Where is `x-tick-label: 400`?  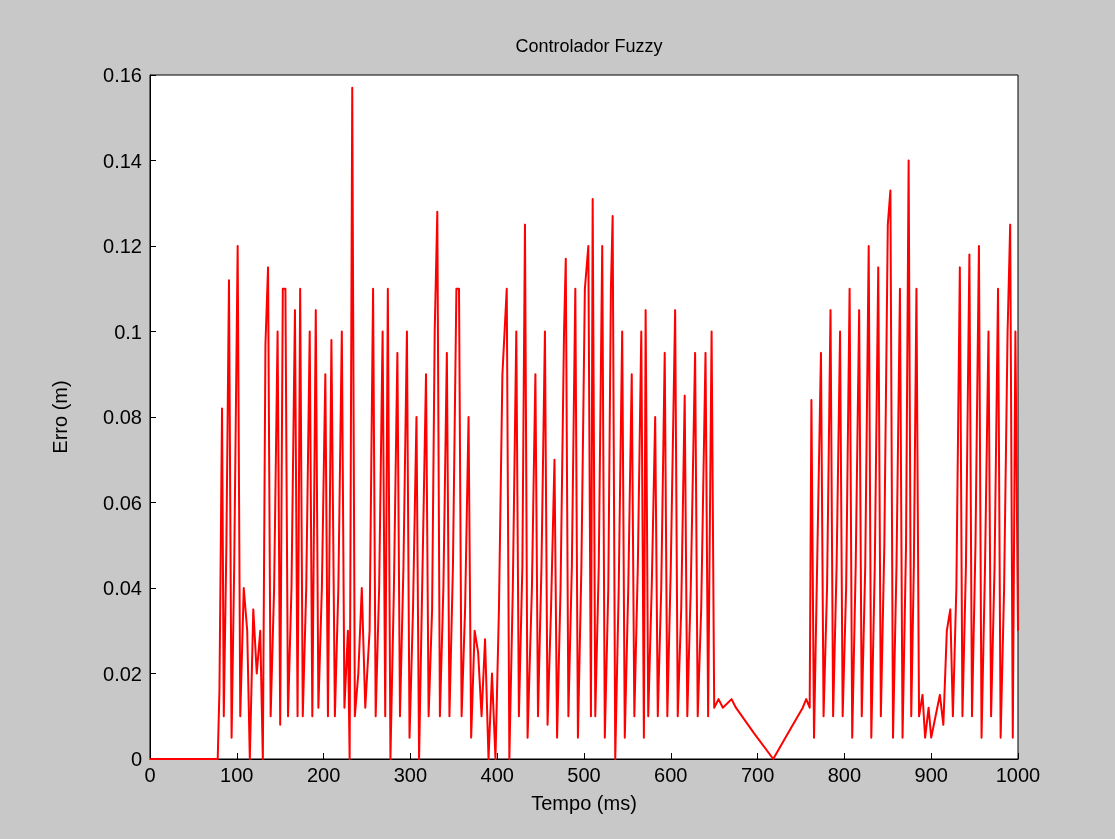 x-tick-label: 400 is located at coordinates (497, 775).